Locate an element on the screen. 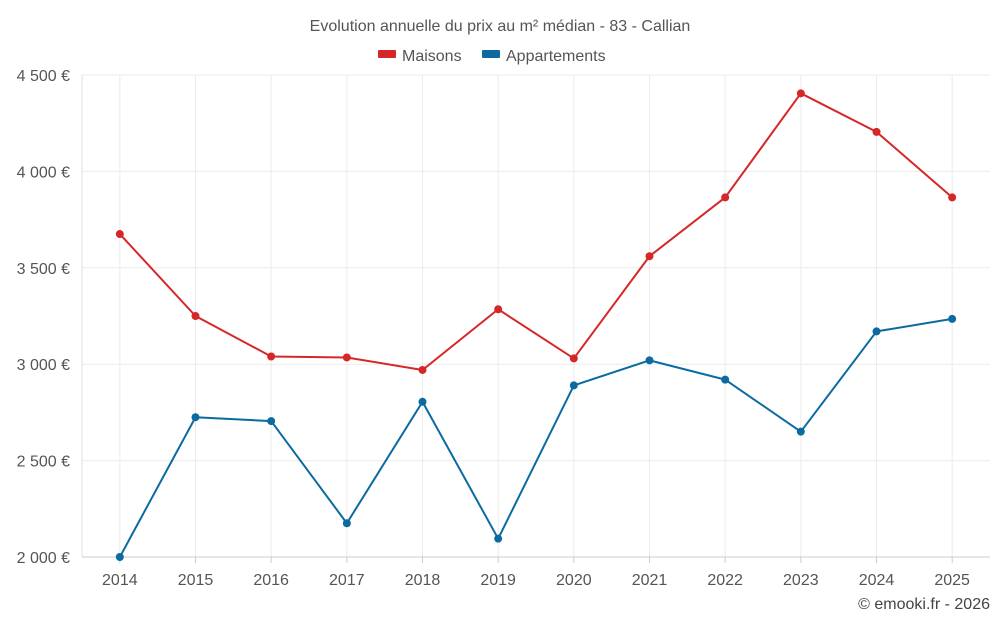 This screenshot has height=625, width=1000. legend: Maisons Appartements is located at coordinates (492, 56).